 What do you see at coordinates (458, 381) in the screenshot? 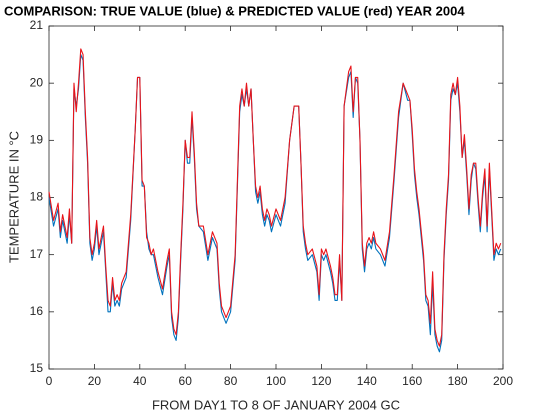
I see `x-tick-label: 180` at bounding box center [458, 381].